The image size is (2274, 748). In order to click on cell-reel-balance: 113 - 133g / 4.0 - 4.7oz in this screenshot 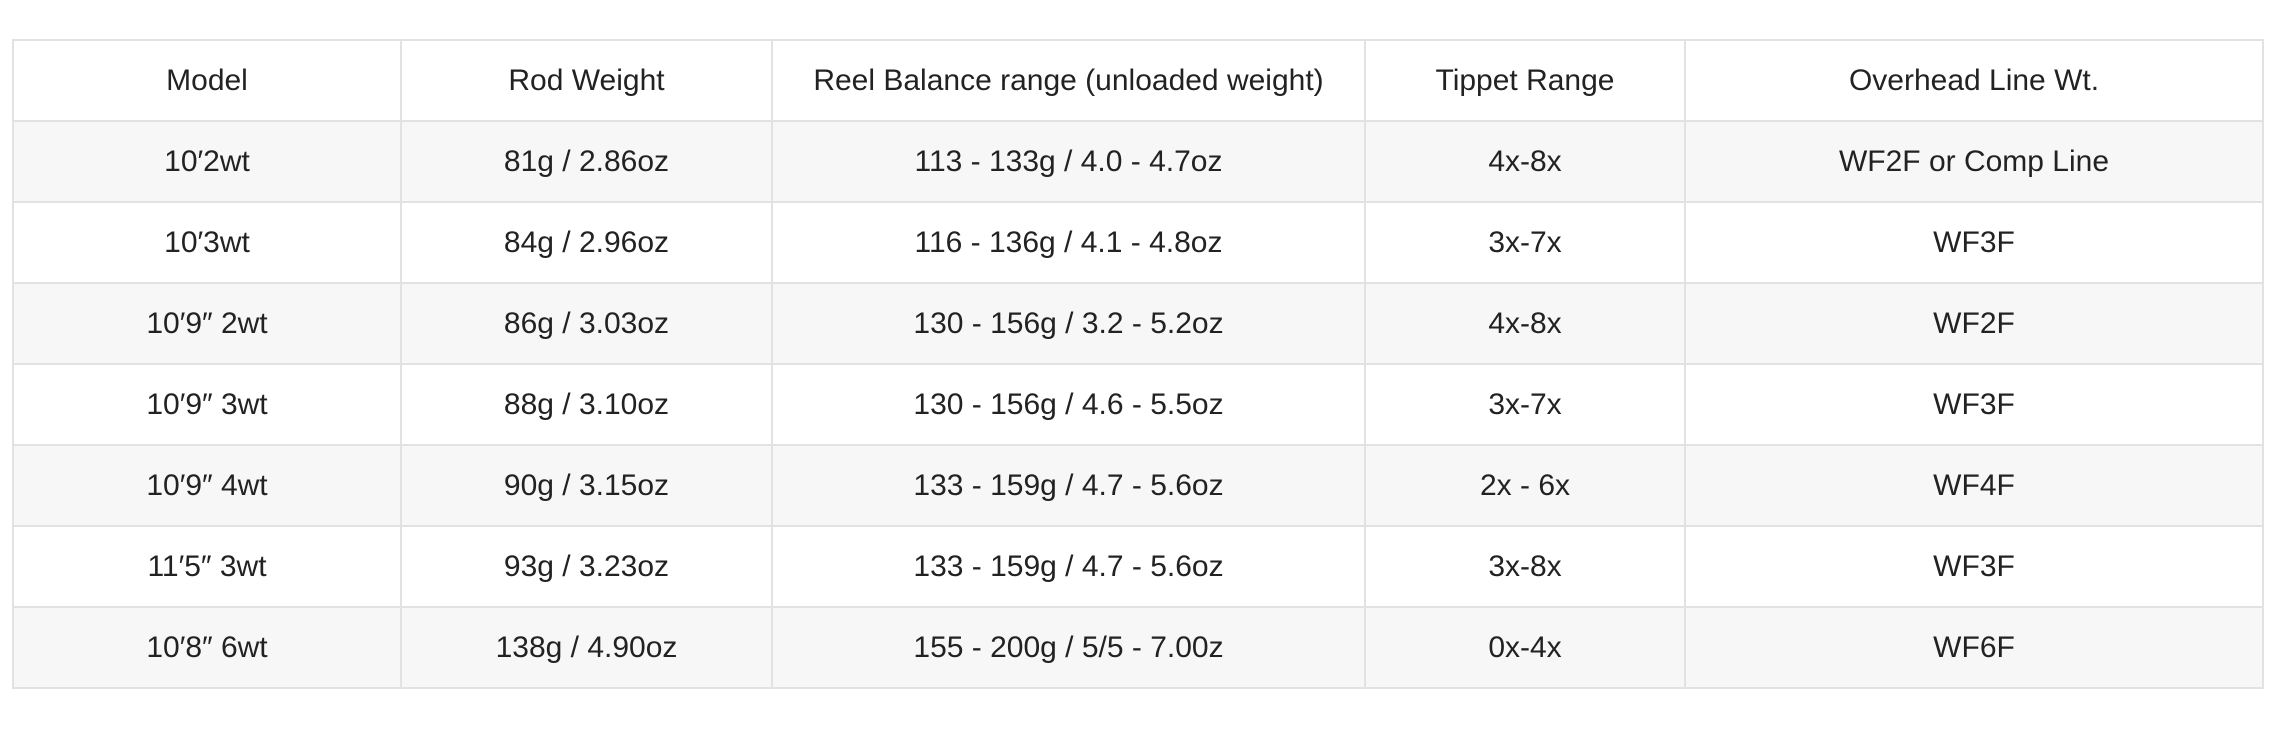, I will do `click(1068, 161)`.